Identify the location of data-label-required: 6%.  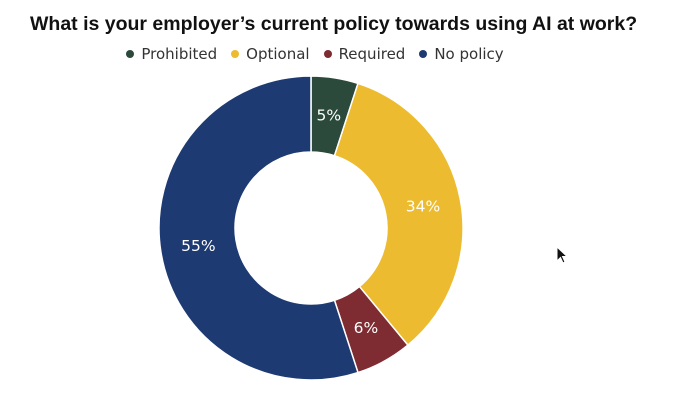
(366, 328).